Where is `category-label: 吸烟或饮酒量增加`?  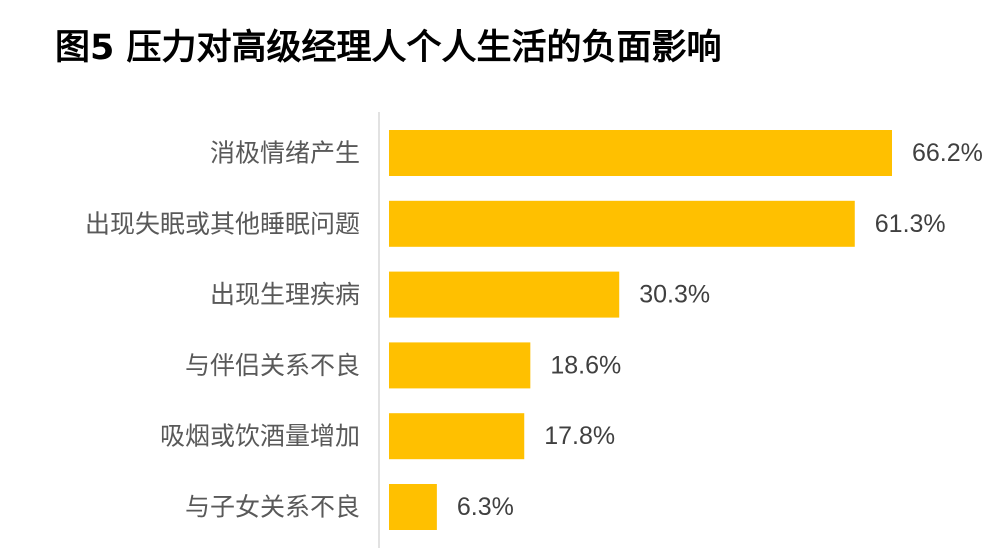 category-label: 吸烟或饮酒量增加 is located at coordinates (260, 436).